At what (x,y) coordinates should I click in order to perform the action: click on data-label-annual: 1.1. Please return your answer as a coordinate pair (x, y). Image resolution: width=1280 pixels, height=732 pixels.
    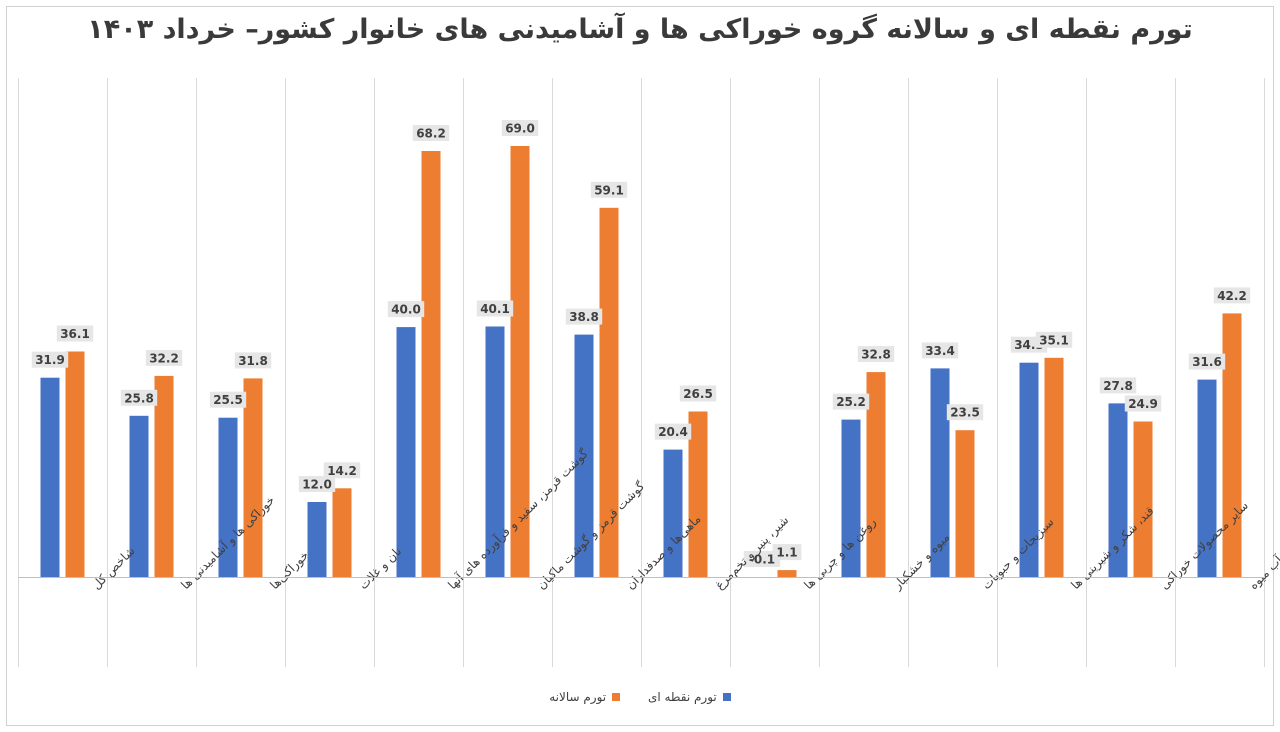
    Looking at the image, I should click on (786, 553).